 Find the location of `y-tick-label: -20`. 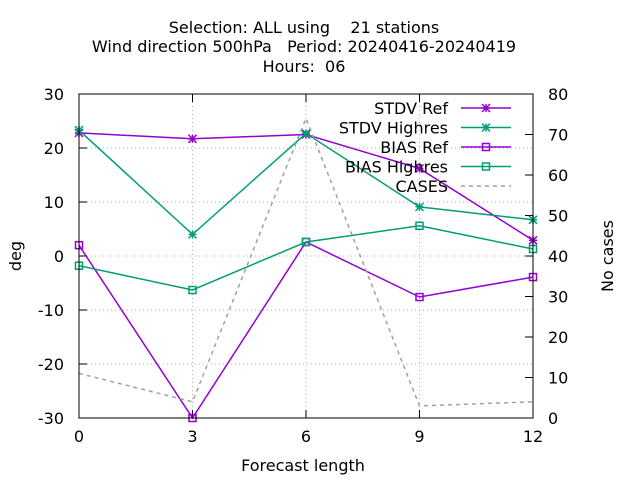

y-tick-label: -20 is located at coordinates (51, 364).